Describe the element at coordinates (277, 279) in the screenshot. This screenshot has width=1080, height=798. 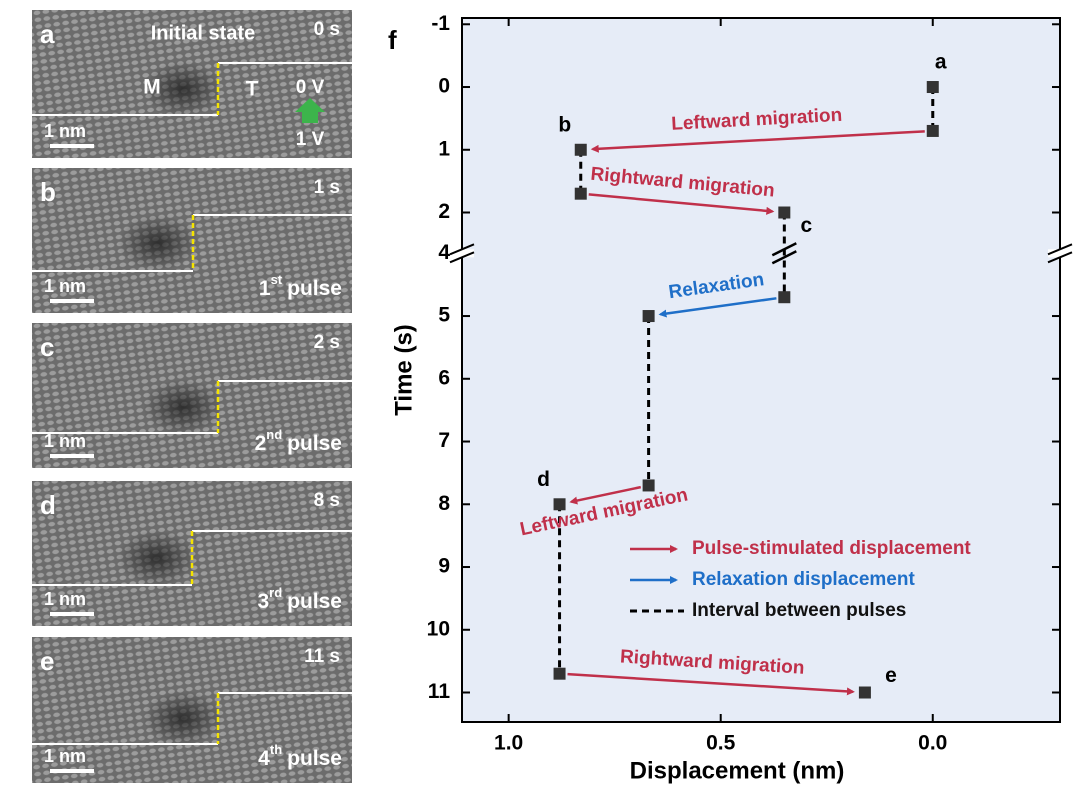
I see `pulse-superscript: st` at that location.